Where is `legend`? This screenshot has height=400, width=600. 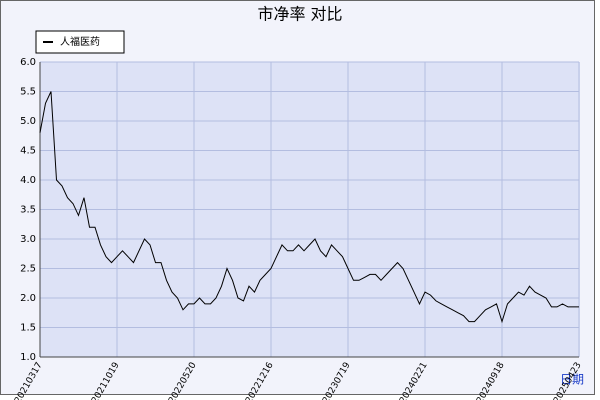 legend is located at coordinates (80, 42).